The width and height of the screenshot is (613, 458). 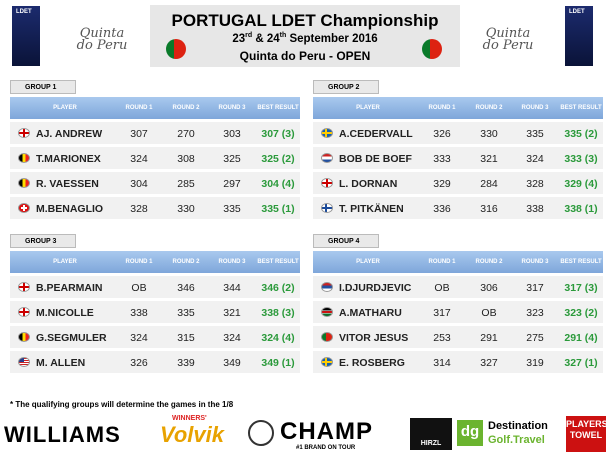 I want to click on player-name: M. ALLEN, so click(x=61, y=363).